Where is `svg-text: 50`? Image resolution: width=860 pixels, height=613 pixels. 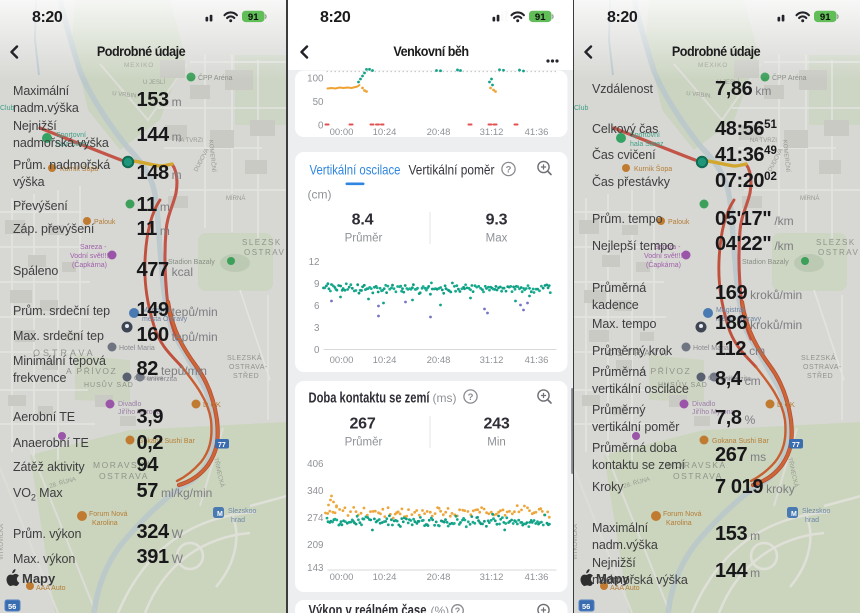 svg-text: 50 is located at coordinates (317, 102).